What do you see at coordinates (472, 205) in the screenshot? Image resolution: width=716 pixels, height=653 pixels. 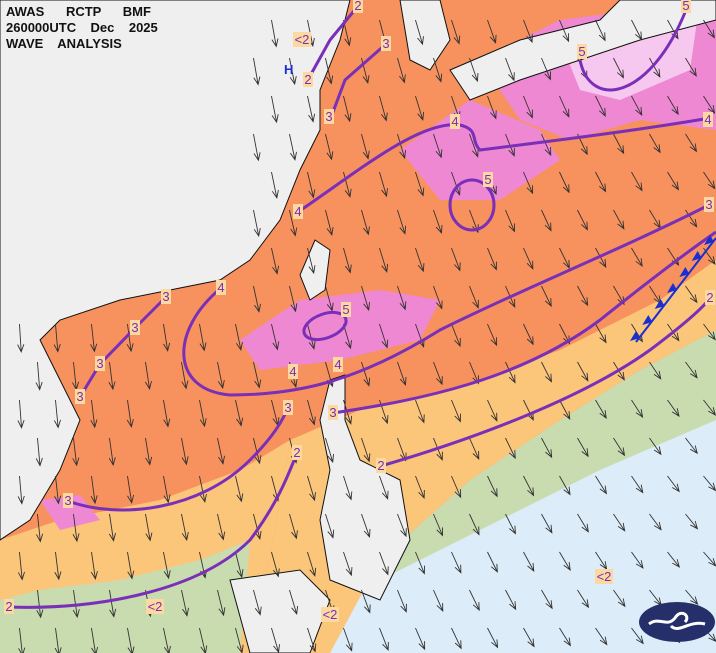 I see `contour-5-central` at bounding box center [472, 205].